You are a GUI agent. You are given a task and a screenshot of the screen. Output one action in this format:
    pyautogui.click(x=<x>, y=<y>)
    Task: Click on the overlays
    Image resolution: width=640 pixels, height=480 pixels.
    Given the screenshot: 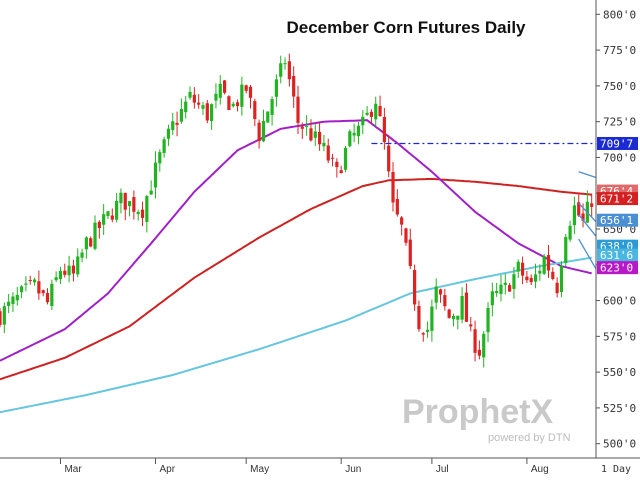 What is the action you would take?
    pyautogui.click(x=484, y=206)
    